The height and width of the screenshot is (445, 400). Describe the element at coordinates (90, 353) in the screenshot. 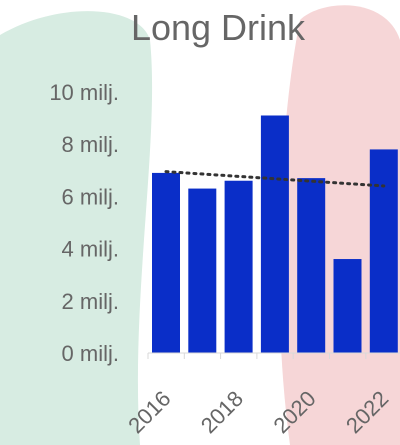

I see `y-tick-label: 0 milj.` at that location.